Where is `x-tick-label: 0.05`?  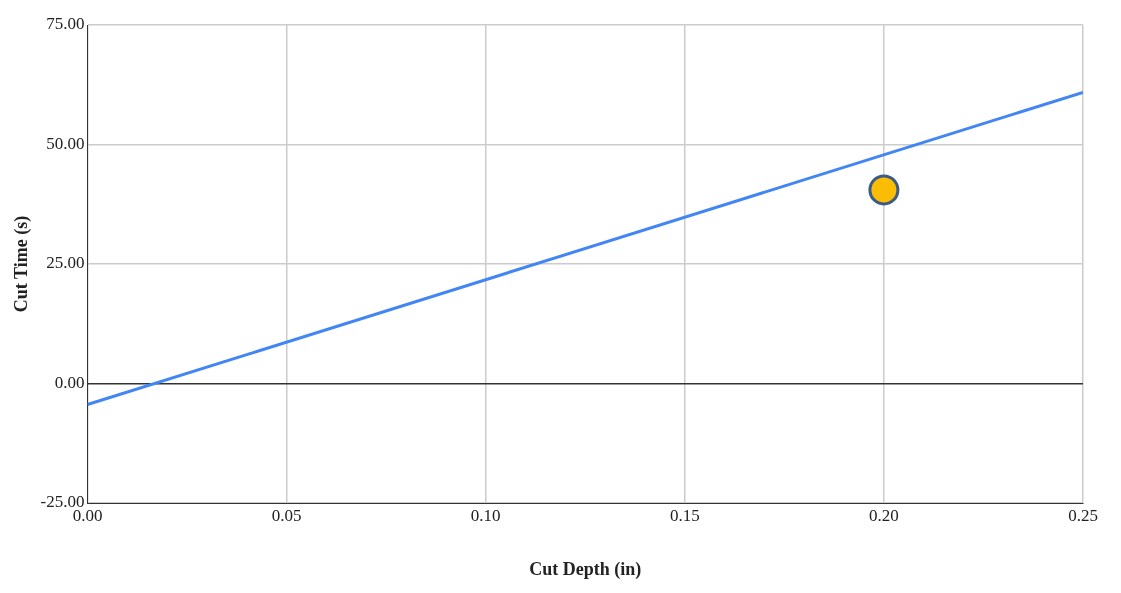
x-tick-label: 0.05 is located at coordinates (286, 515).